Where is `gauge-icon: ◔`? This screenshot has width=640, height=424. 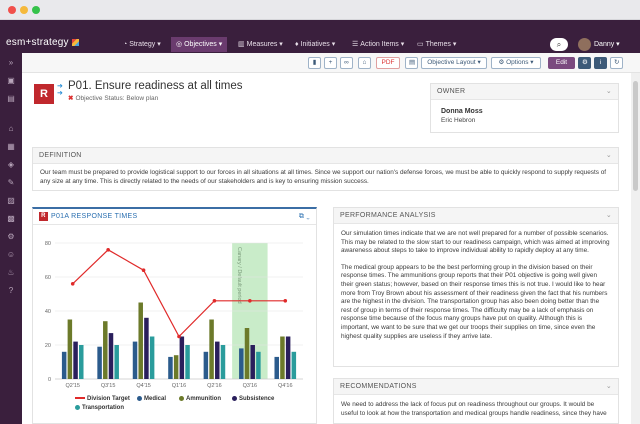
gauge-icon: ◔ is located at coordinates (125, 44).